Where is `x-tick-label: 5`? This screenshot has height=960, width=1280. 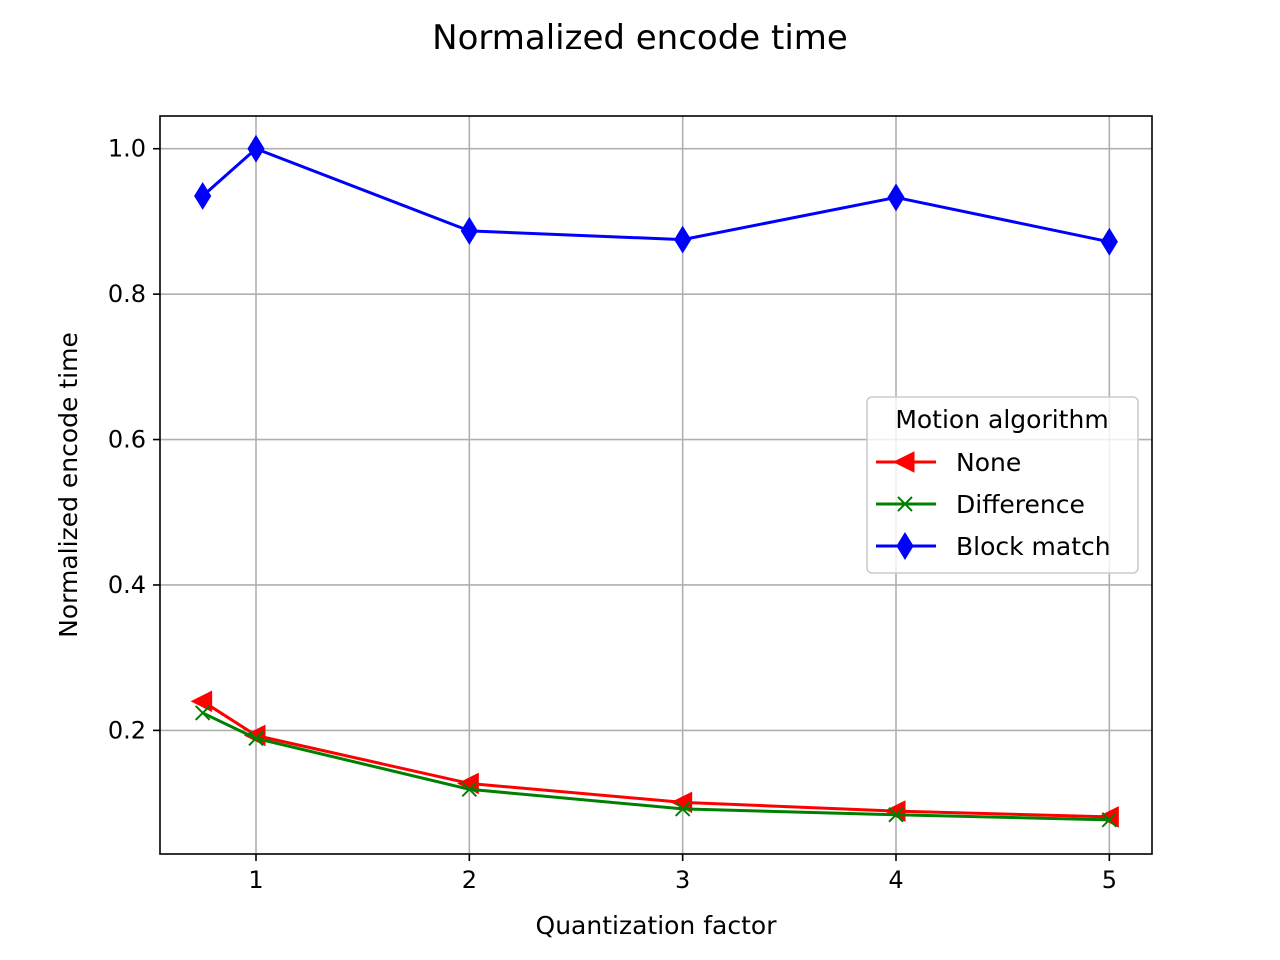
x-tick-label: 5 is located at coordinates (1109, 880).